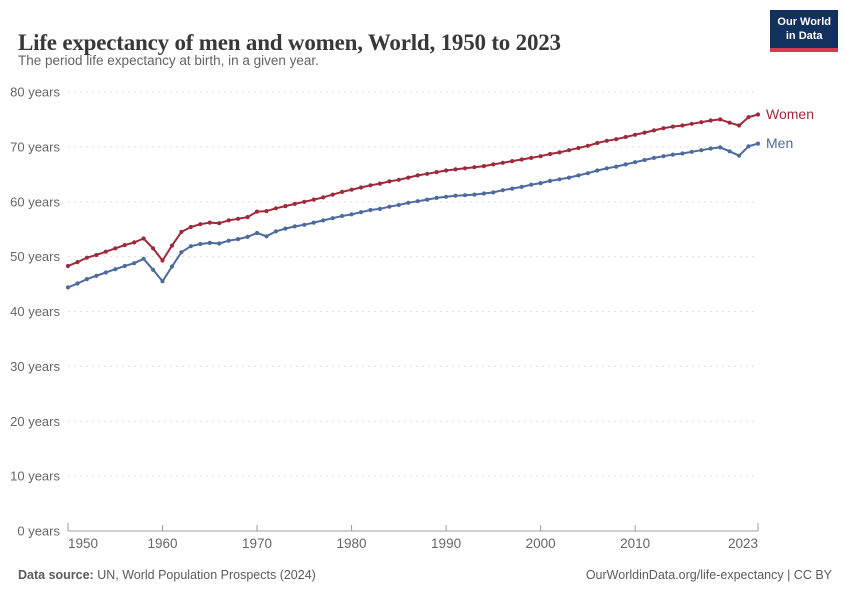  Describe the element at coordinates (483, 193) in the screenshot. I see `men-point-1994` at that location.